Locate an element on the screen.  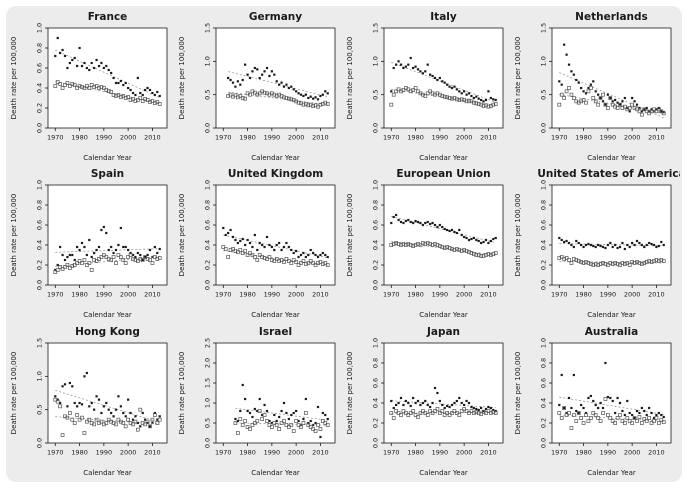
x-tick-label: 2010 is located at coordinates (152, 138).